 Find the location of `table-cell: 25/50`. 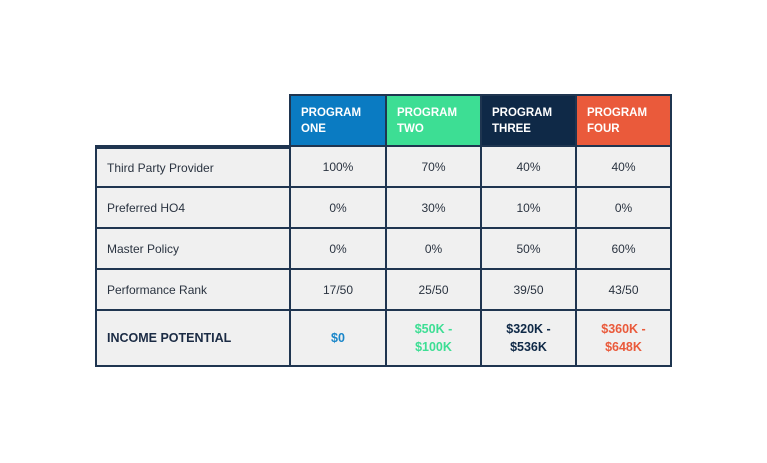

table-cell: 25/50 is located at coordinates (434, 290).